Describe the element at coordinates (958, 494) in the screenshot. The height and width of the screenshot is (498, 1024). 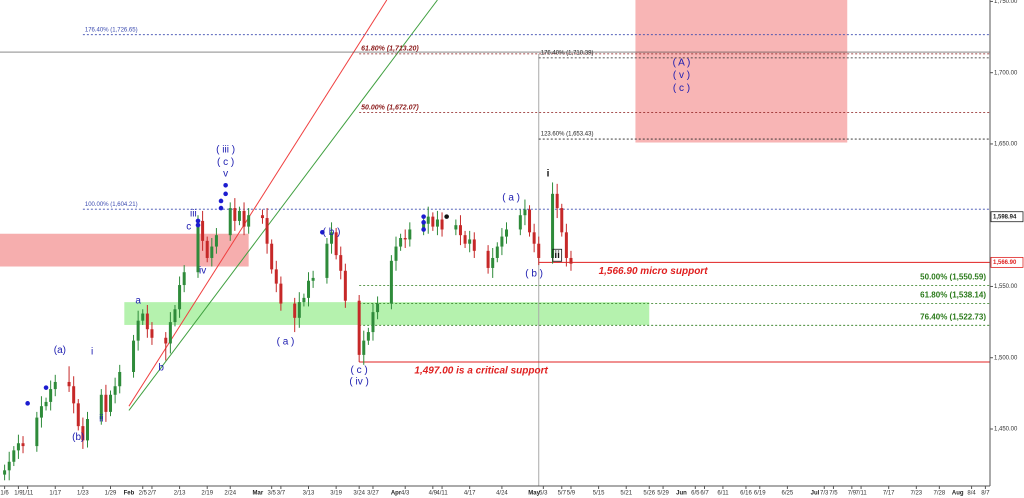
I see `x-month-label: Aug` at that location.